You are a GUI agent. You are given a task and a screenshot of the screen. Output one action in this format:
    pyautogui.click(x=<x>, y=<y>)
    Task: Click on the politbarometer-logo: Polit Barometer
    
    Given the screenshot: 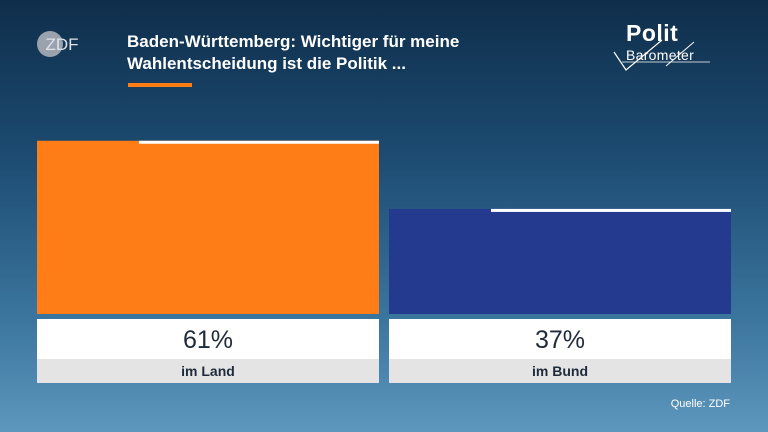 What is the action you would take?
    pyautogui.click(x=669, y=46)
    